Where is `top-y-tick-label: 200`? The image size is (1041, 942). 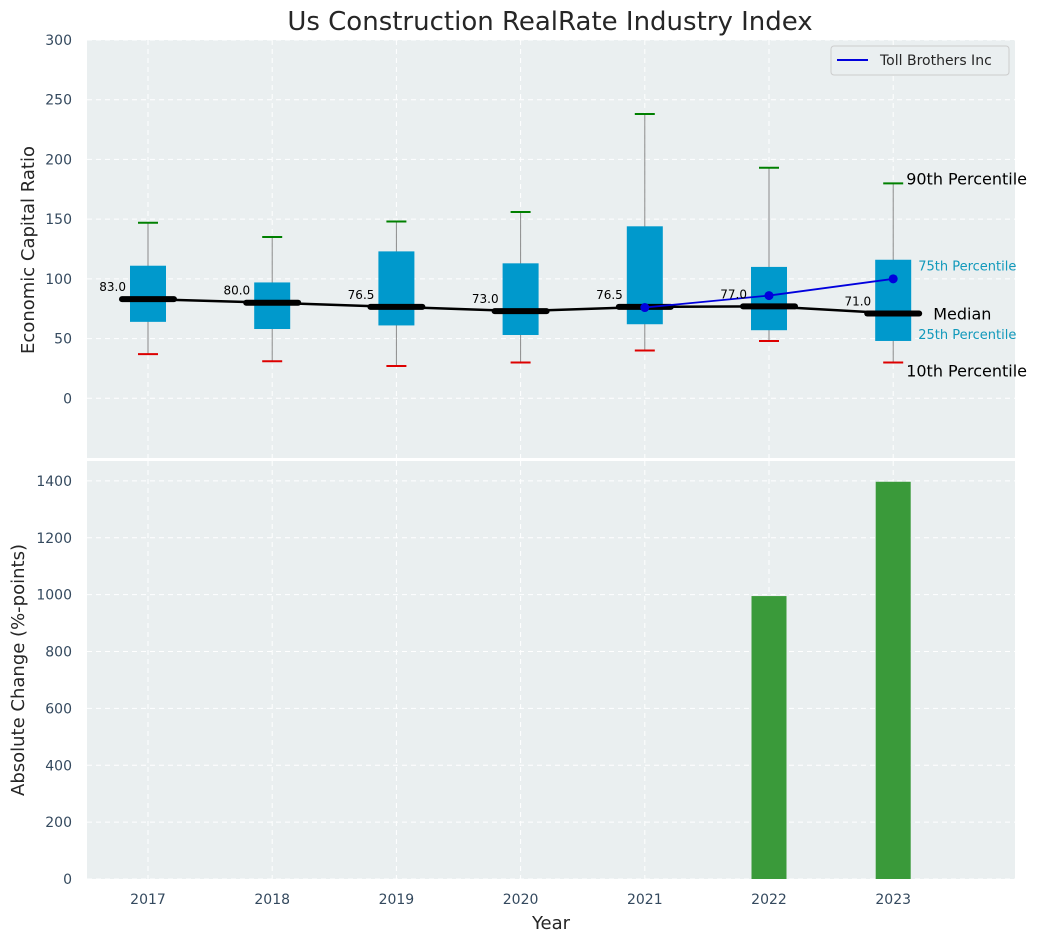 top-y-tick-label: 200 is located at coordinates (58, 160).